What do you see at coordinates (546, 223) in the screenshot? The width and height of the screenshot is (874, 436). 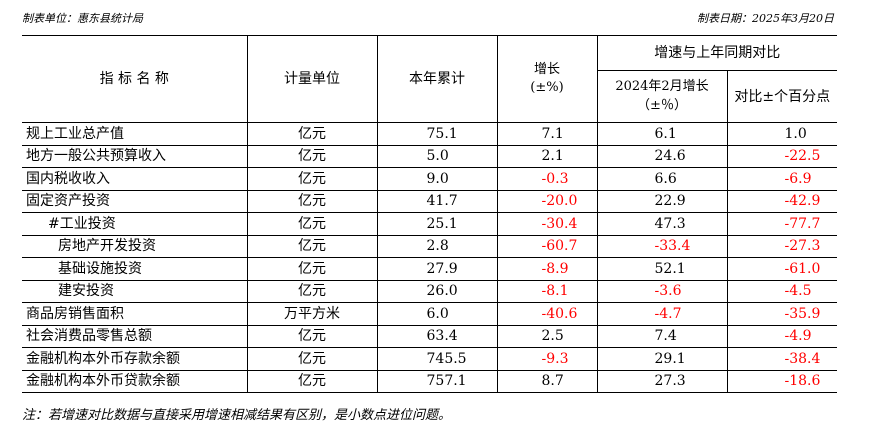 I see `row-growth: -30.4` at bounding box center [546, 223].